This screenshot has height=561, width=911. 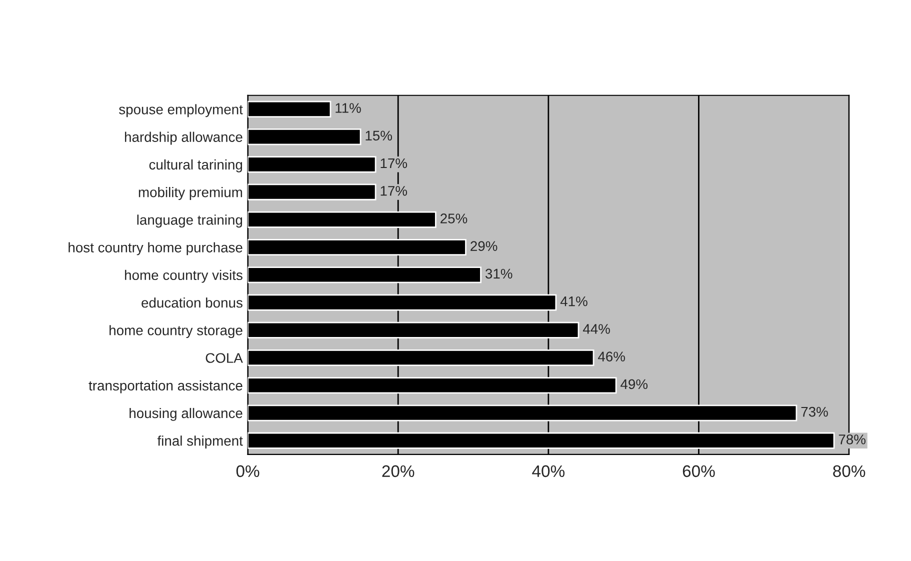 What do you see at coordinates (852, 439) in the screenshot?
I see `data-label: 78%` at bounding box center [852, 439].